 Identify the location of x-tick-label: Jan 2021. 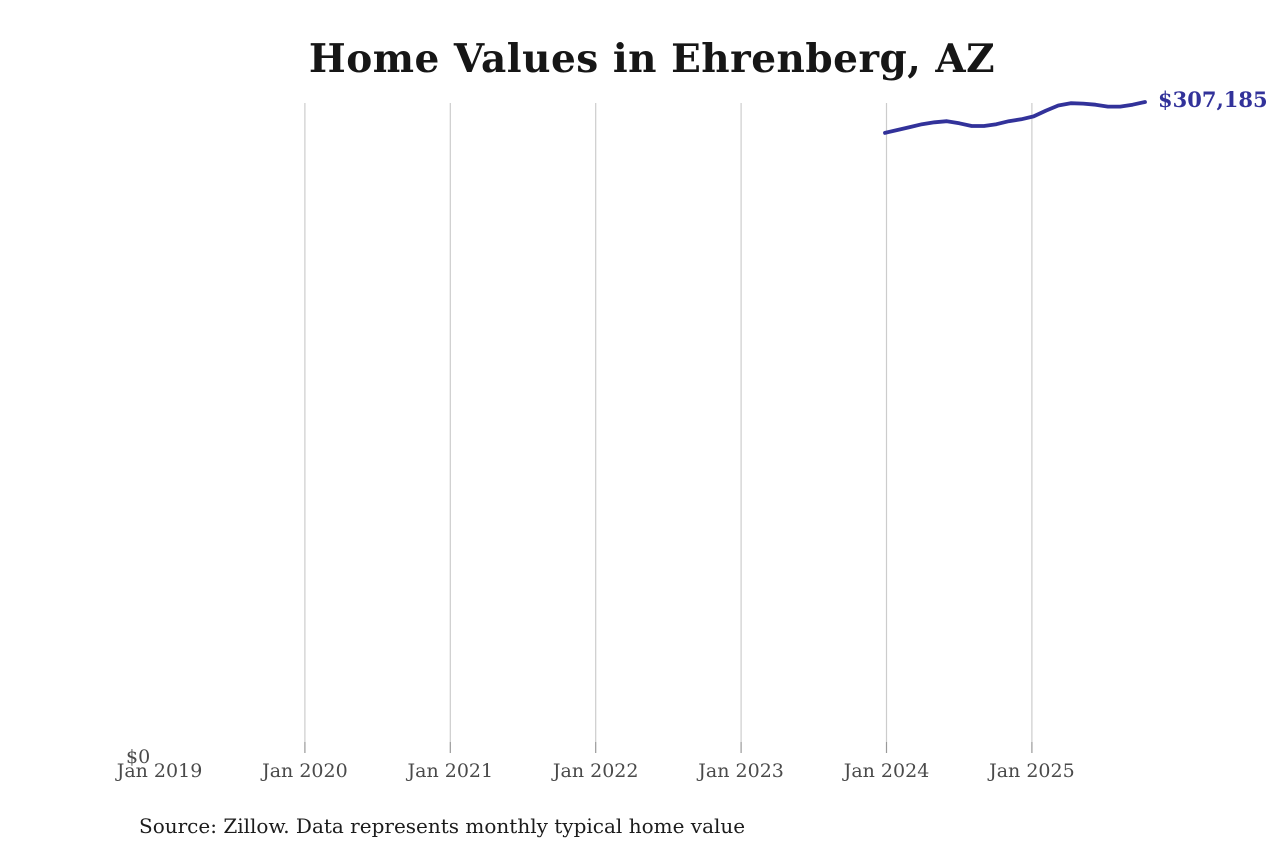
(450, 771).